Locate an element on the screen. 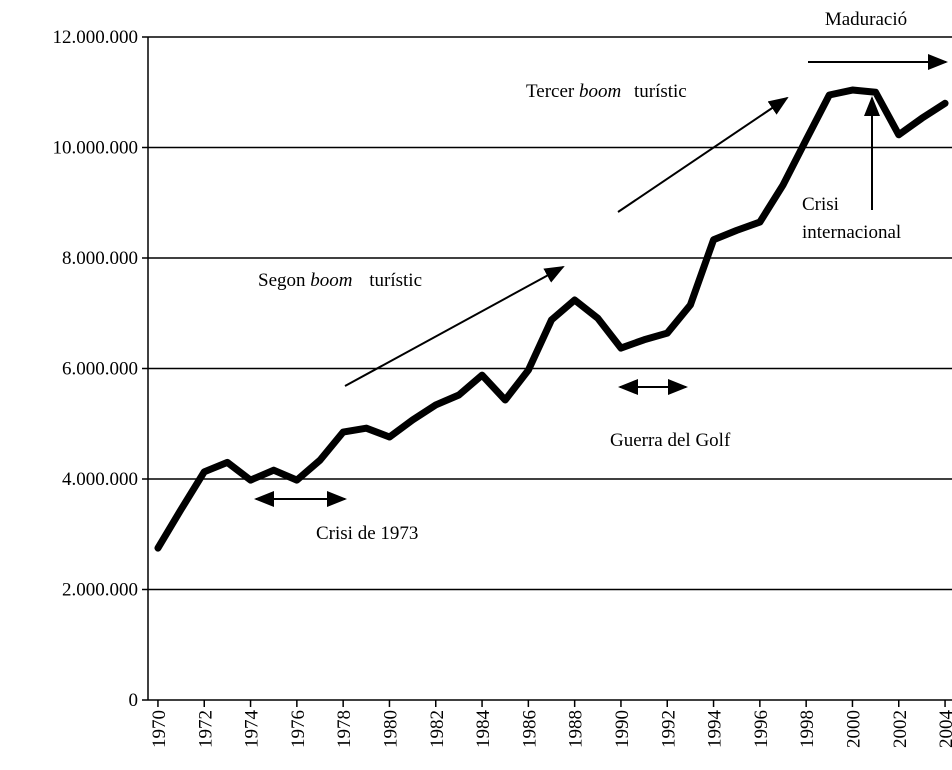  x-tick-label: 1982 is located at coordinates (437, 729).